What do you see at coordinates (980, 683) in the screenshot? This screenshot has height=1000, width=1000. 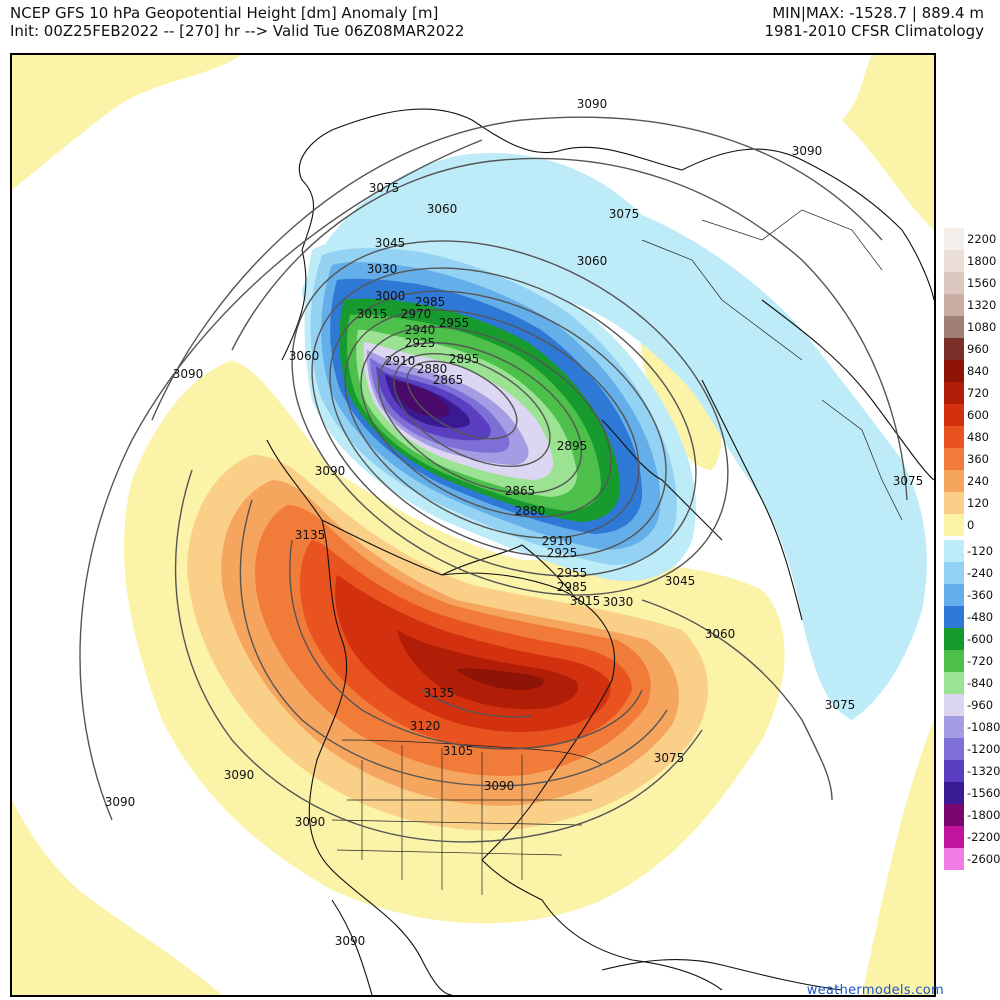 I see `colorbar-label: -840` at bounding box center [980, 683].